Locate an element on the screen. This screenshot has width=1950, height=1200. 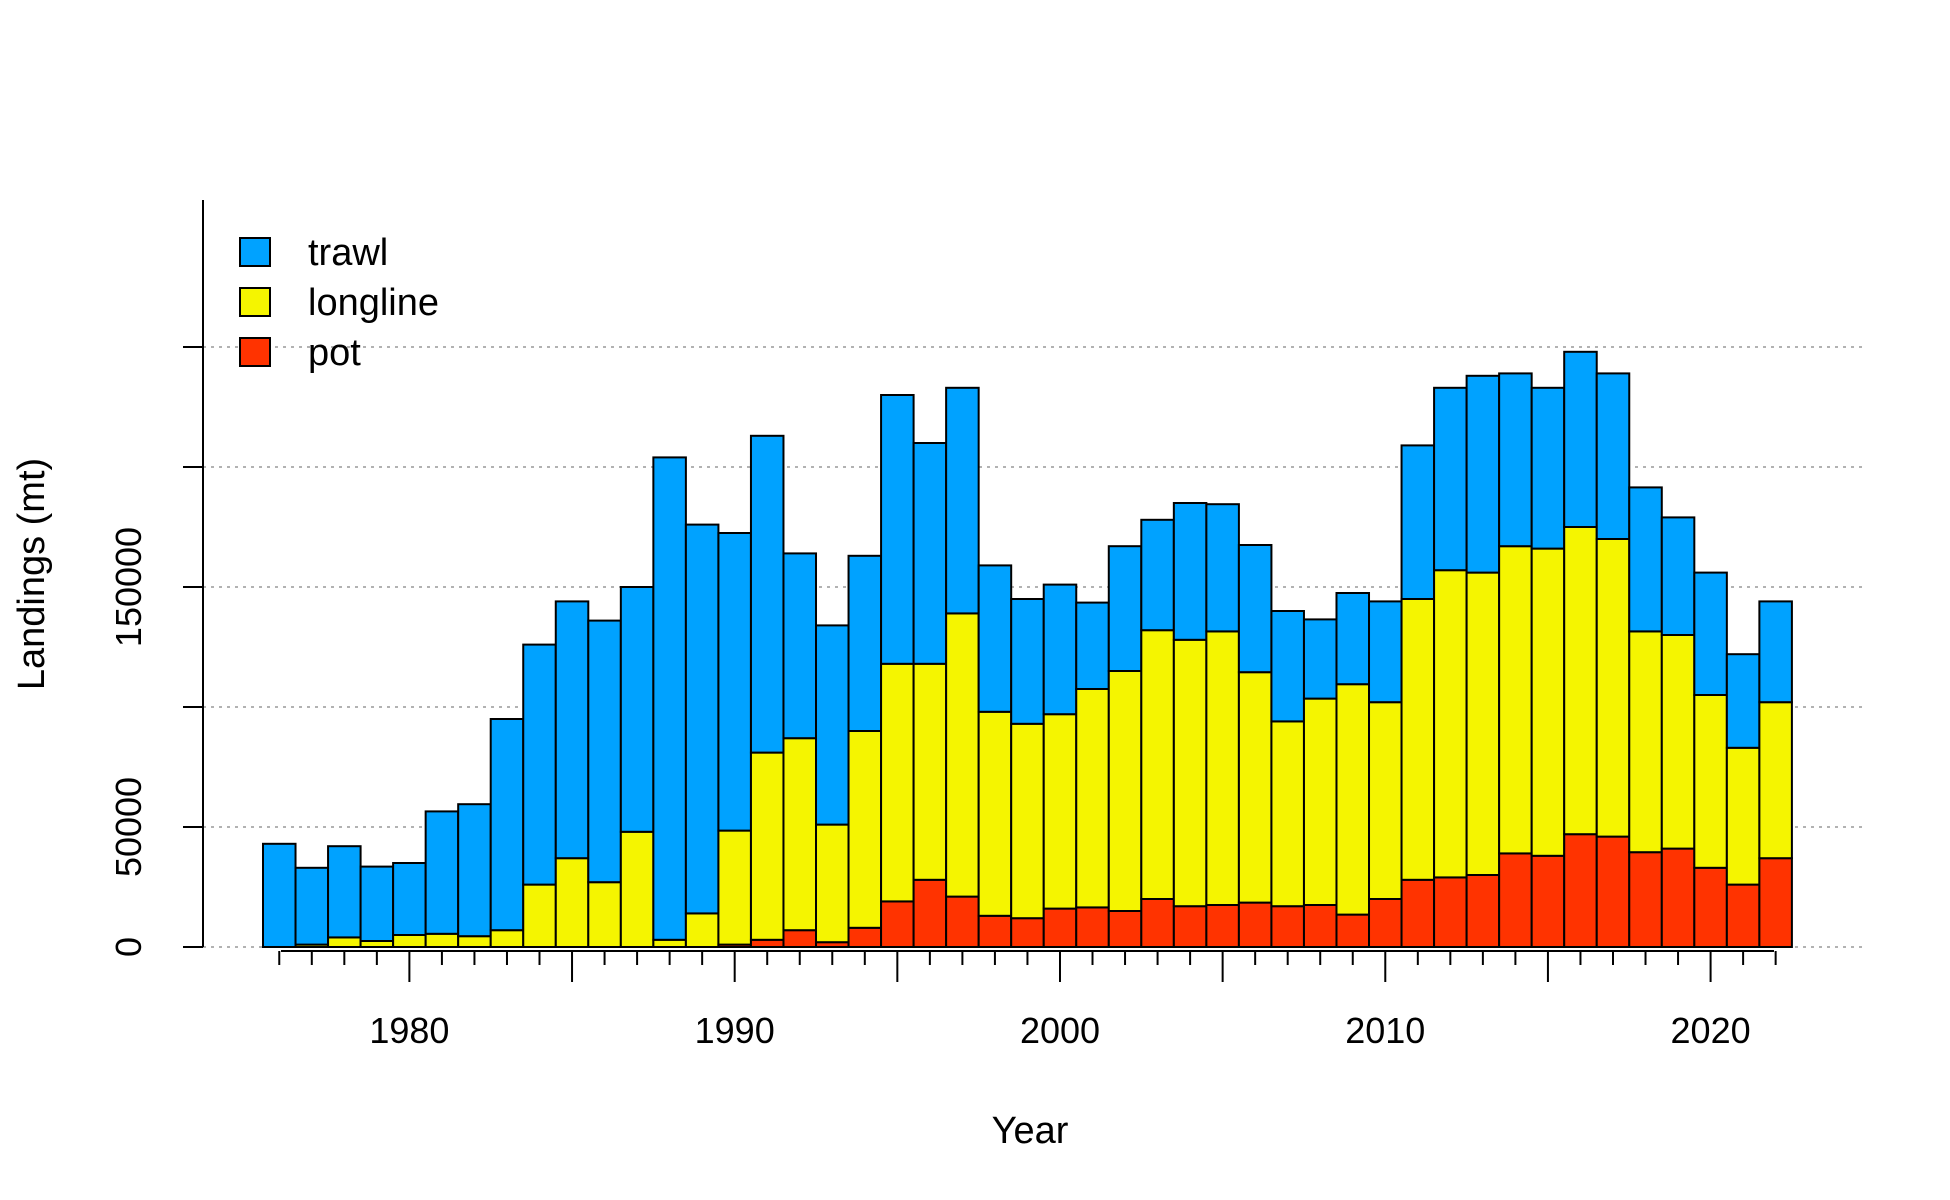
bar-longline-1992 is located at coordinates (800, 834).